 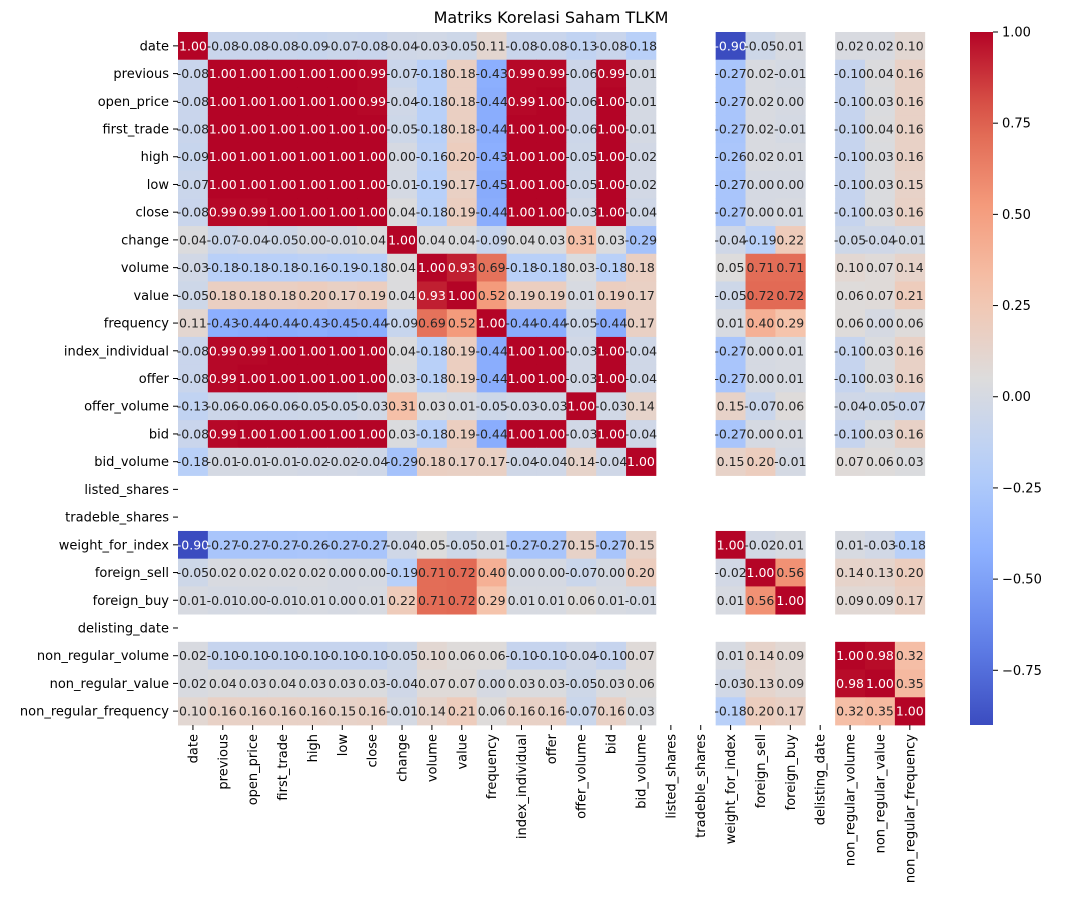 What do you see at coordinates (402, 600) in the screenshot?
I see `cell-value-label: 0.22` at bounding box center [402, 600].